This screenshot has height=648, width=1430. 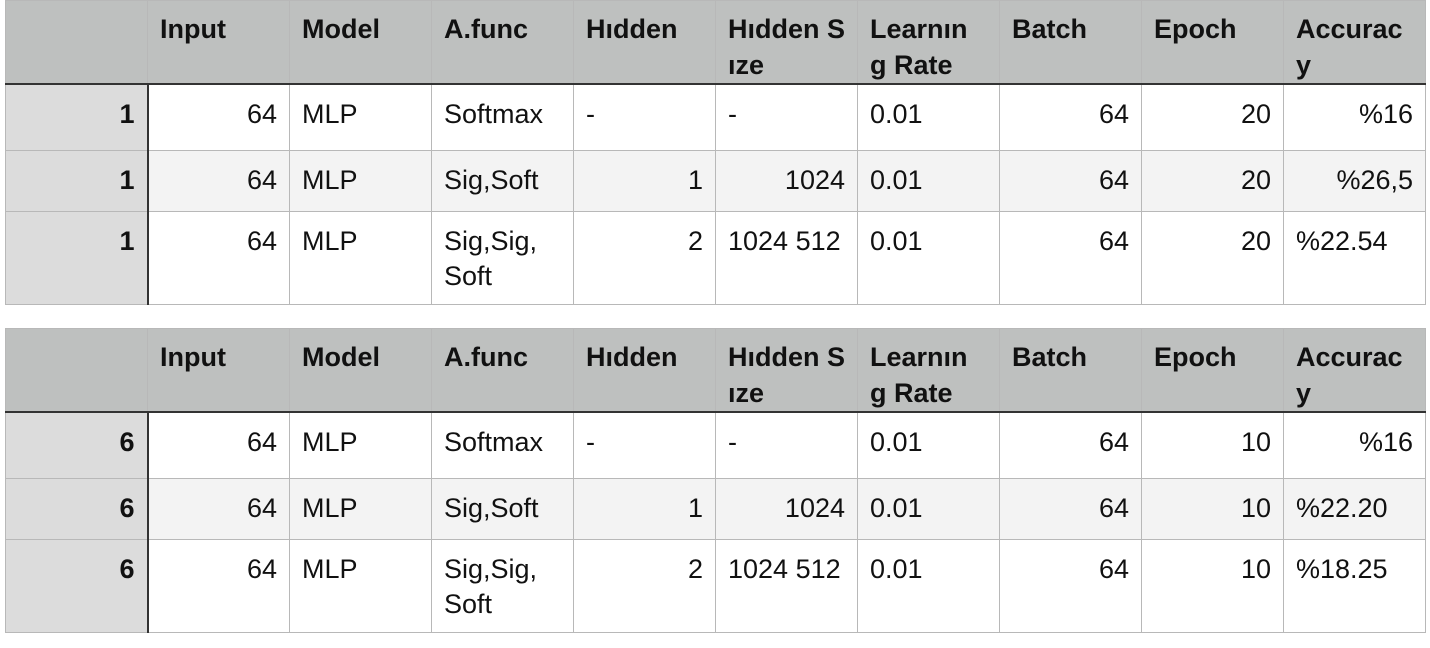 What do you see at coordinates (1354, 585) in the screenshot?
I see `accuracy-cell: %18.25` at bounding box center [1354, 585].